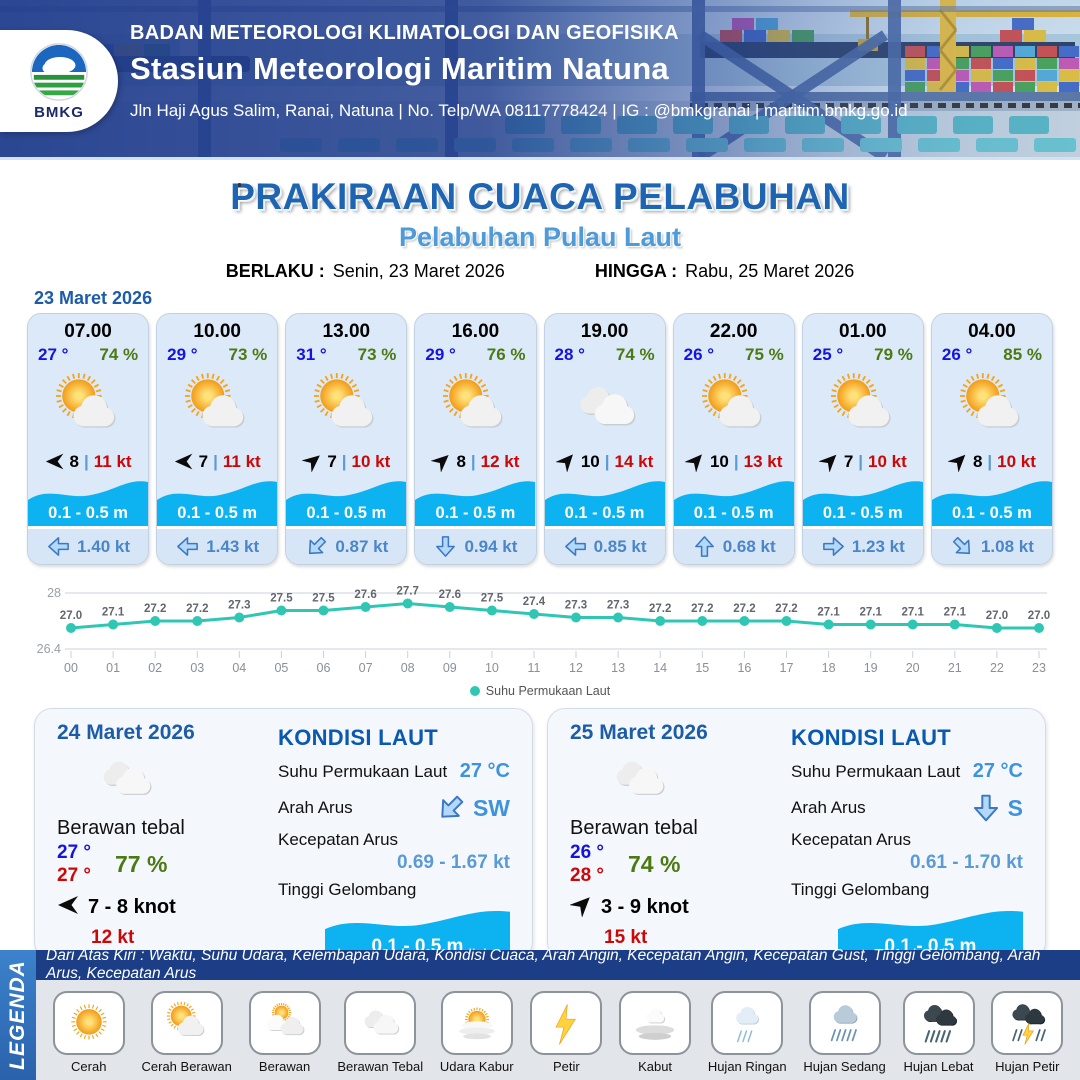  I want to click on wind-gust: 10 kt, so click(371, 461).